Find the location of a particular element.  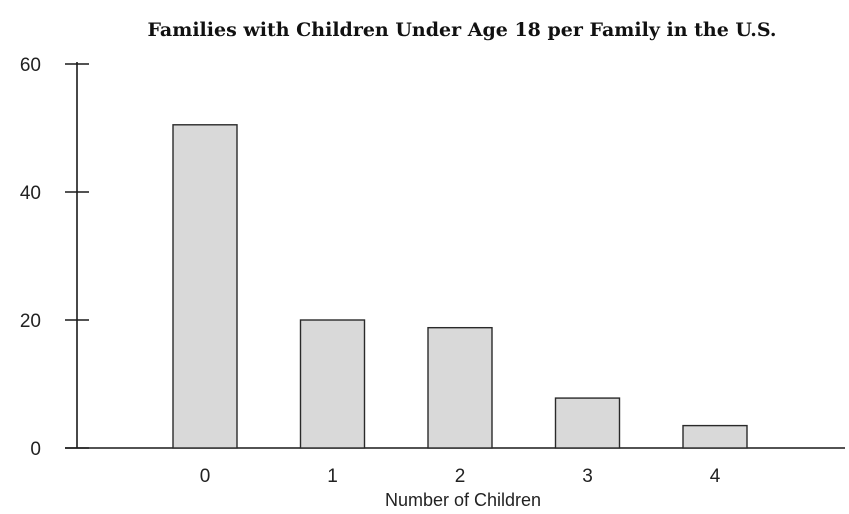

x-tick-label: 2 is located at coordinates (460, 476).